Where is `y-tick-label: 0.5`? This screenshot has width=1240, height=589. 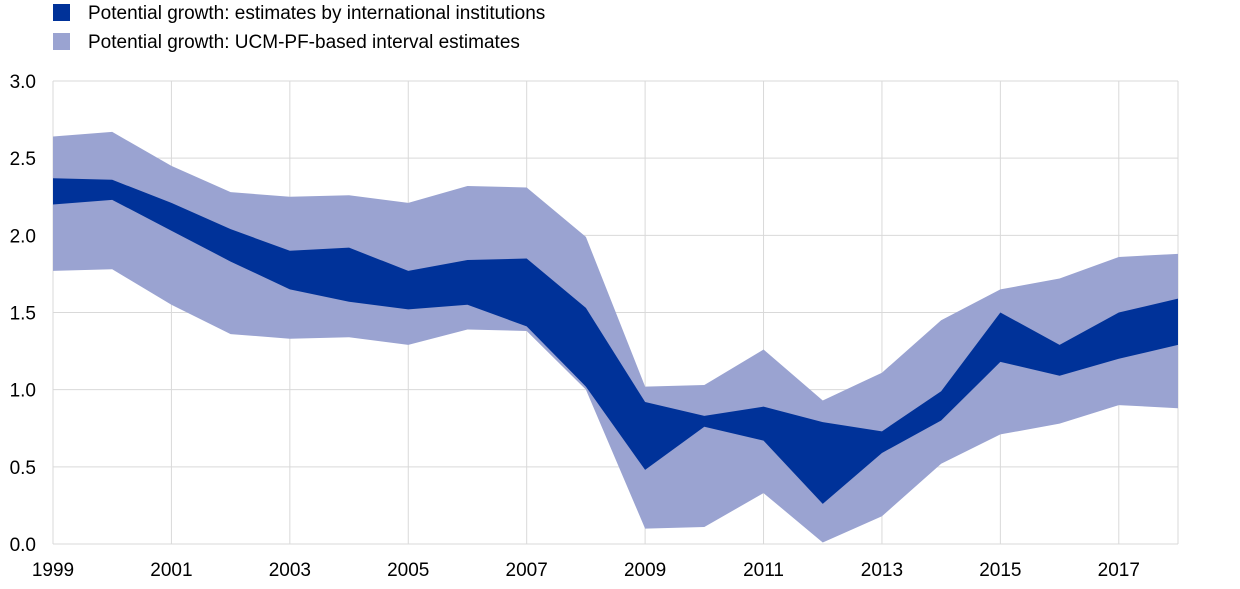
y-tick-label: 0.5 is located at coordinates (23, 468).